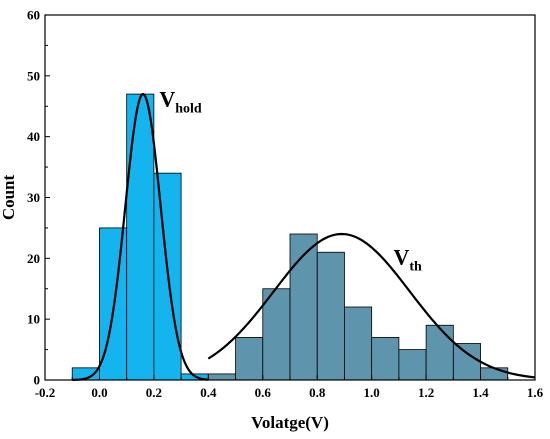 The height and width of the screenshot is (439, 550). I want to click on curve-annotation: Vhold, so click(180, 101).